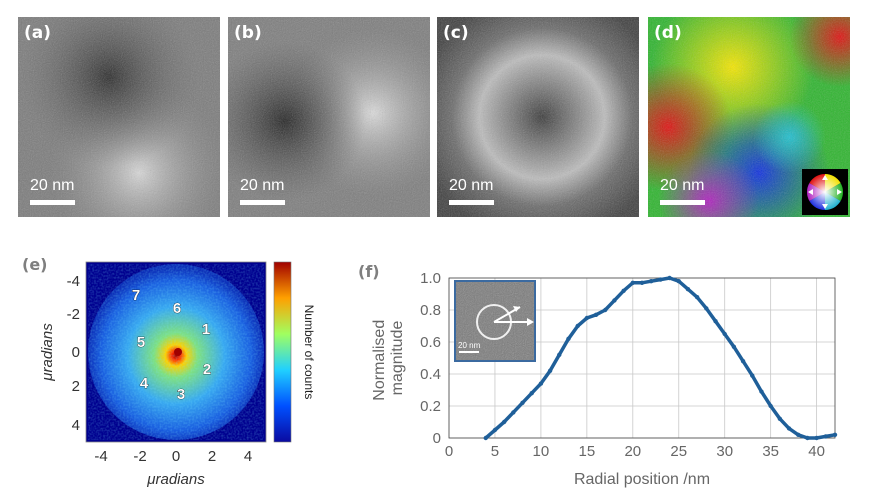 The height and width of the screenshot is (503, 872). I want to click on heatmap-region-3: 3, so click(181, 394).